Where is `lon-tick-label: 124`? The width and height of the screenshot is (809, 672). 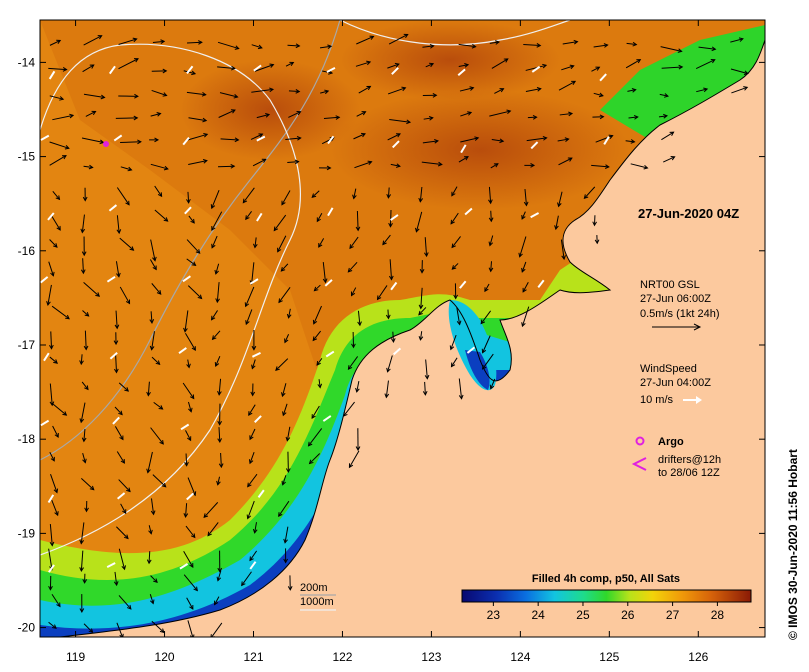
lon-tick-label: 124 is located at coordinates (520, 657).